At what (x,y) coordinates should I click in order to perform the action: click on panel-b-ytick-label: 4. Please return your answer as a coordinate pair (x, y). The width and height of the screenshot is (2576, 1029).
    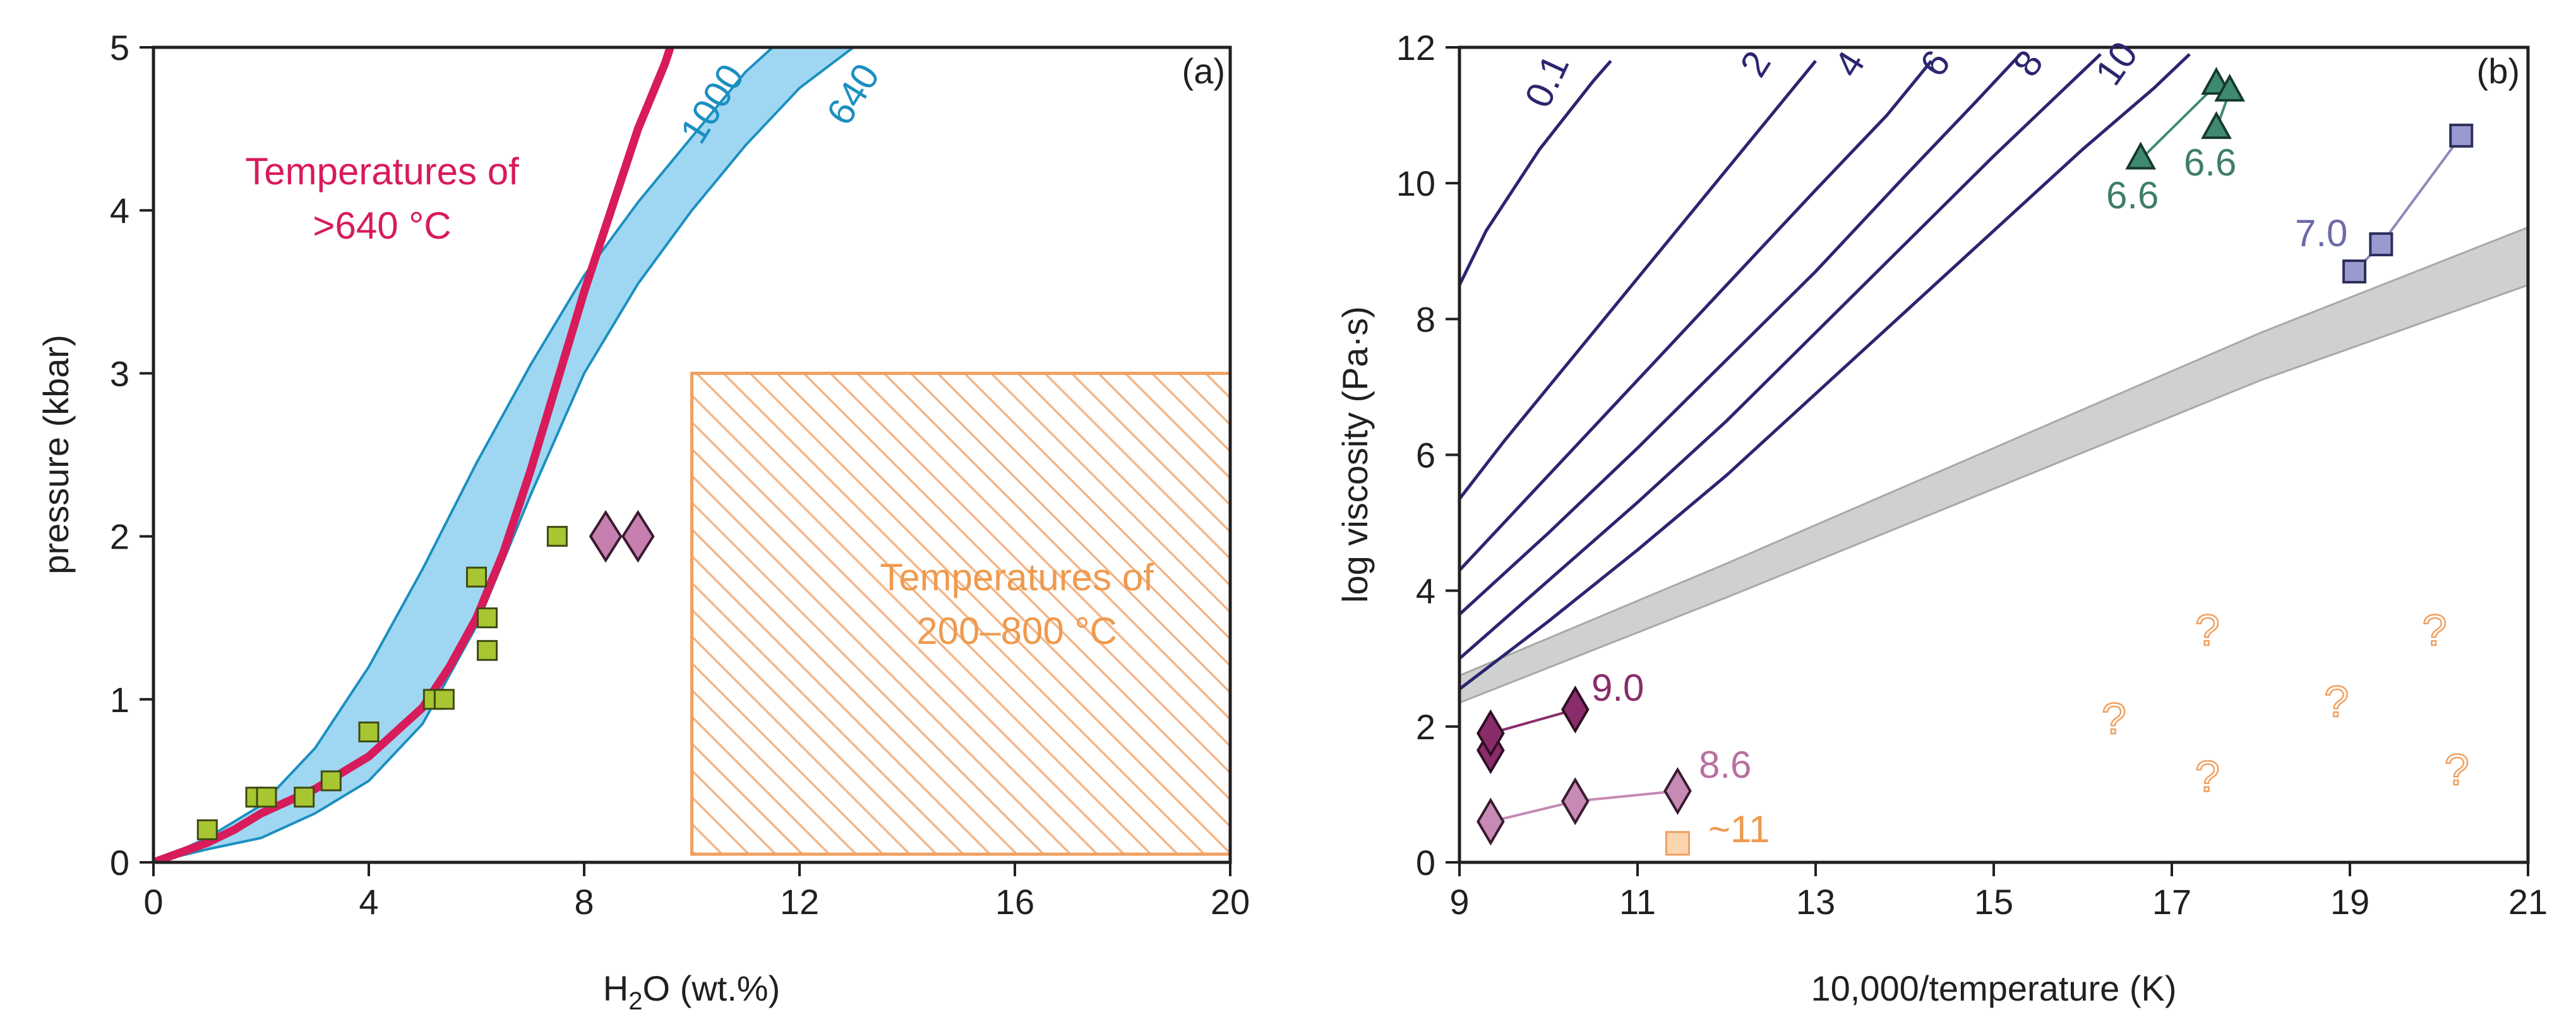
    Looking at the image, I should click on (1425, 591).